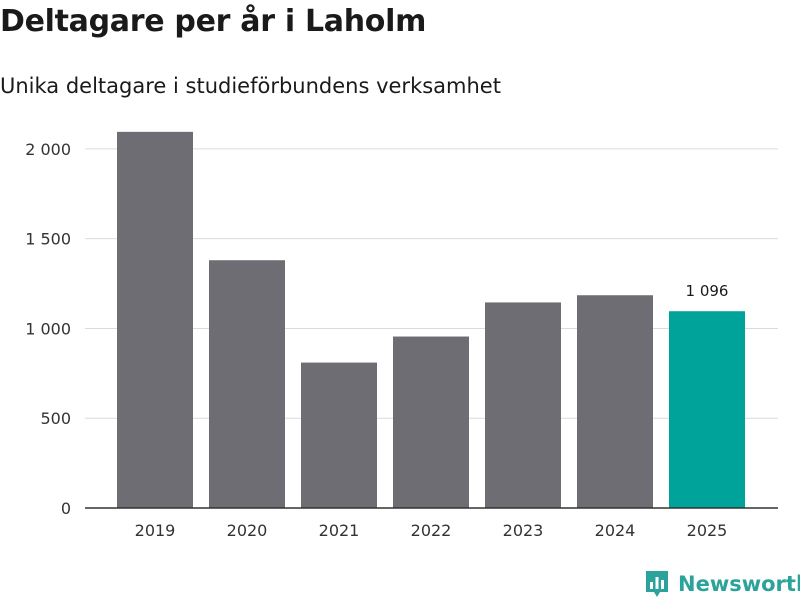 This screenshot has height=600, width=800. I want to click on y-tick-label: 2 000, so click(48, 149).